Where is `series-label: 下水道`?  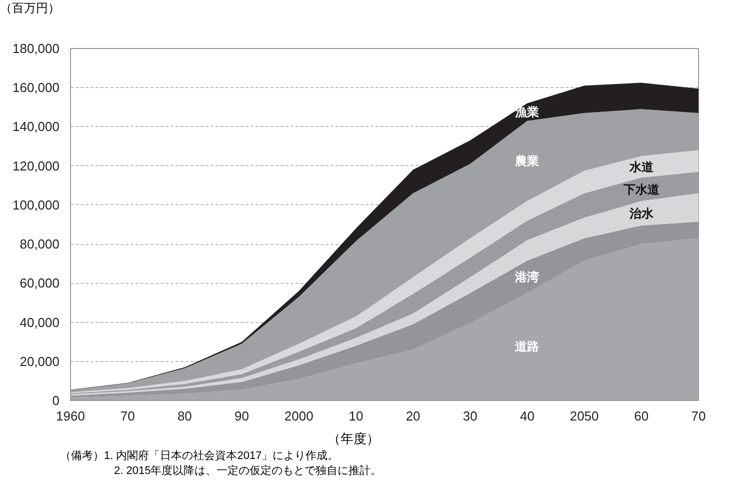
series-label: 下水道 is located at coordinates (641, 189).